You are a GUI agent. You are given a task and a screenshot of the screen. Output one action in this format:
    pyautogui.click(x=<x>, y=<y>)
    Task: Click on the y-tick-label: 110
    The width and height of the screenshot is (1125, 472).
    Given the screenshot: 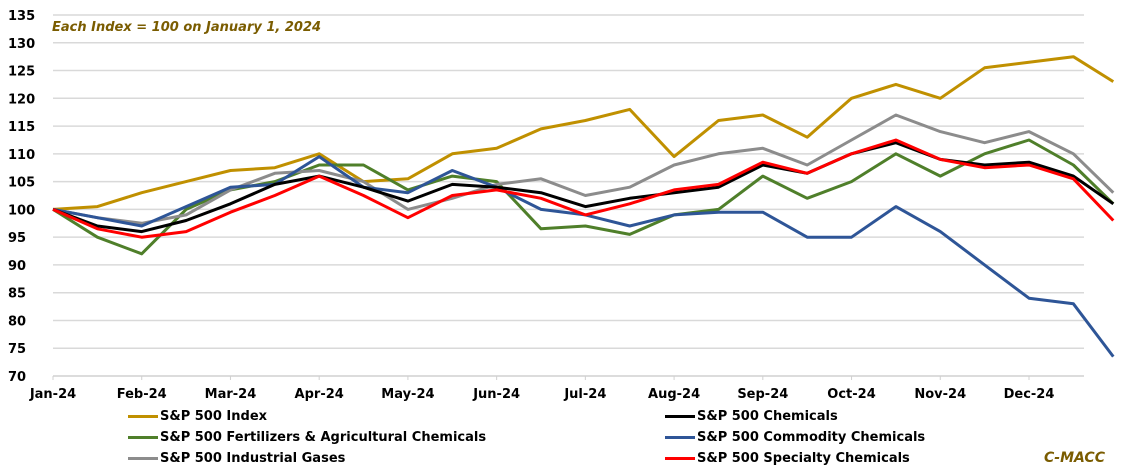 What is the action you would take?
    pyautogui.click(x=21, y=155)
    